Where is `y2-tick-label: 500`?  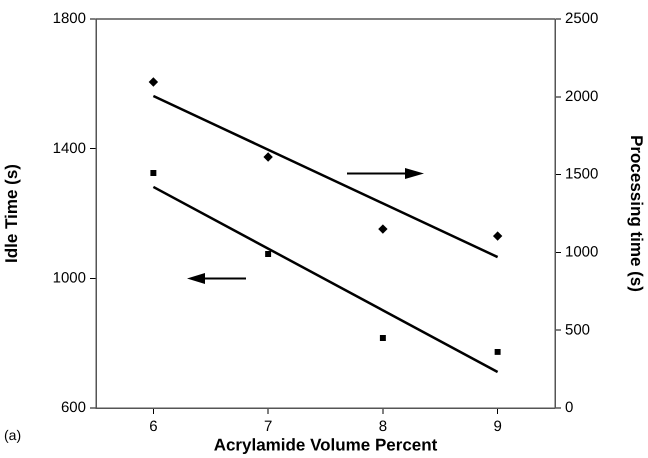 y2-tick-label: 500 is located at coordinates (577, 329).